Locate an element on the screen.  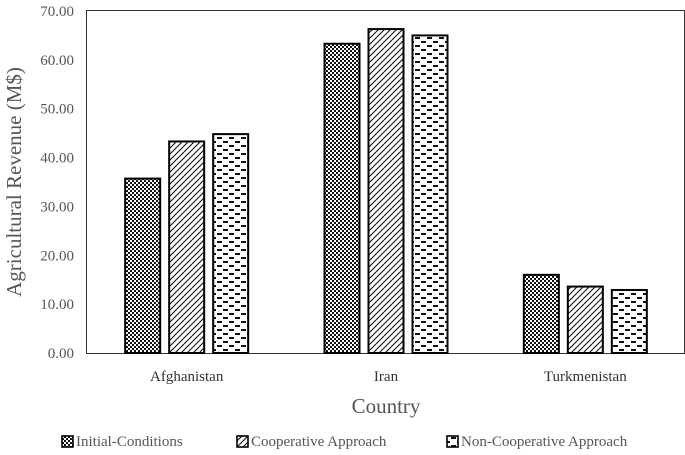
x-axis-title: Country is located at coordinates (386, 406).